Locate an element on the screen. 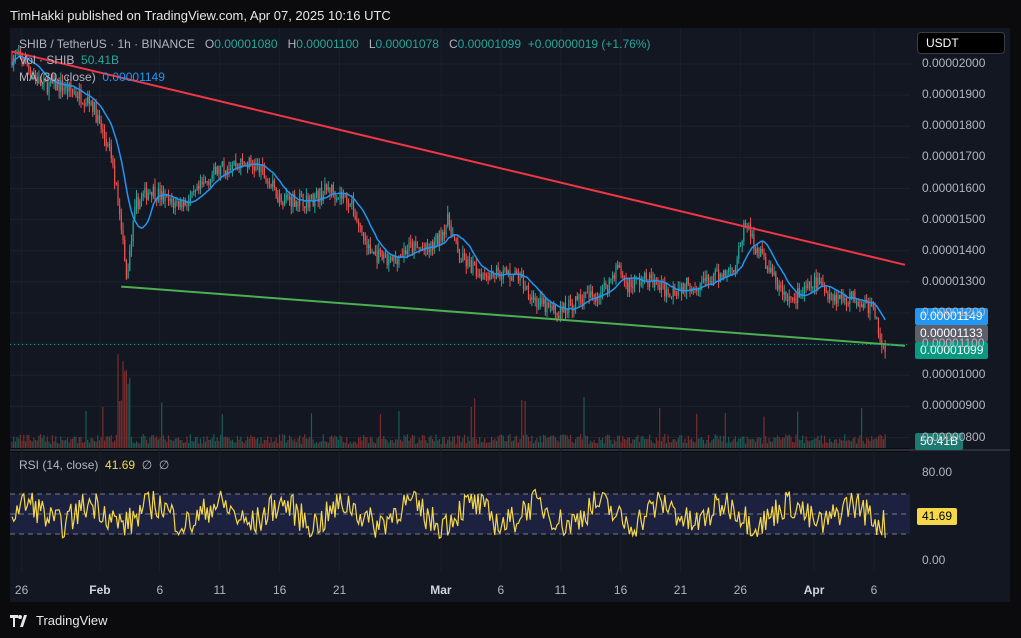 The height and width of the screenshot is (638, 1021). symbol-label: SHIB / TetherUS · 1h · BINANCE is located at coordinates (107, 44).